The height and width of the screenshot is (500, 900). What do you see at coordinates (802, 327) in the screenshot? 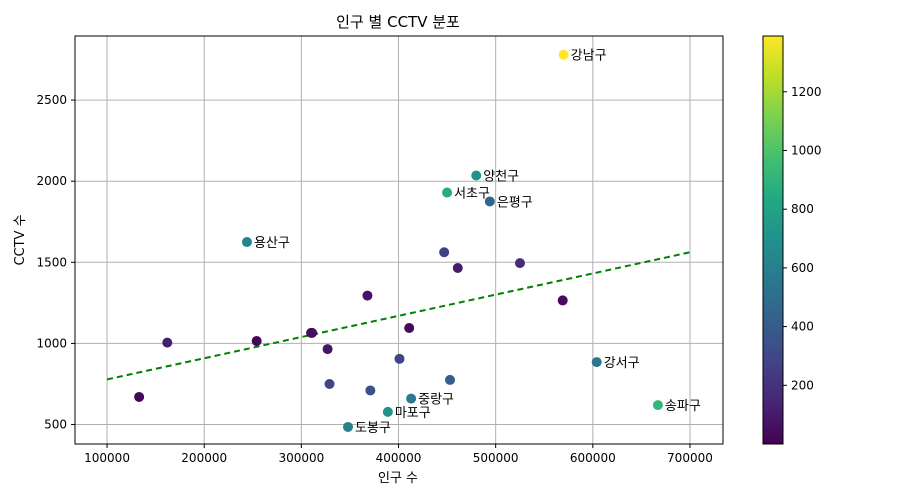
I see `colorbar-tick-label: 400` at bounding box center [802, 327].